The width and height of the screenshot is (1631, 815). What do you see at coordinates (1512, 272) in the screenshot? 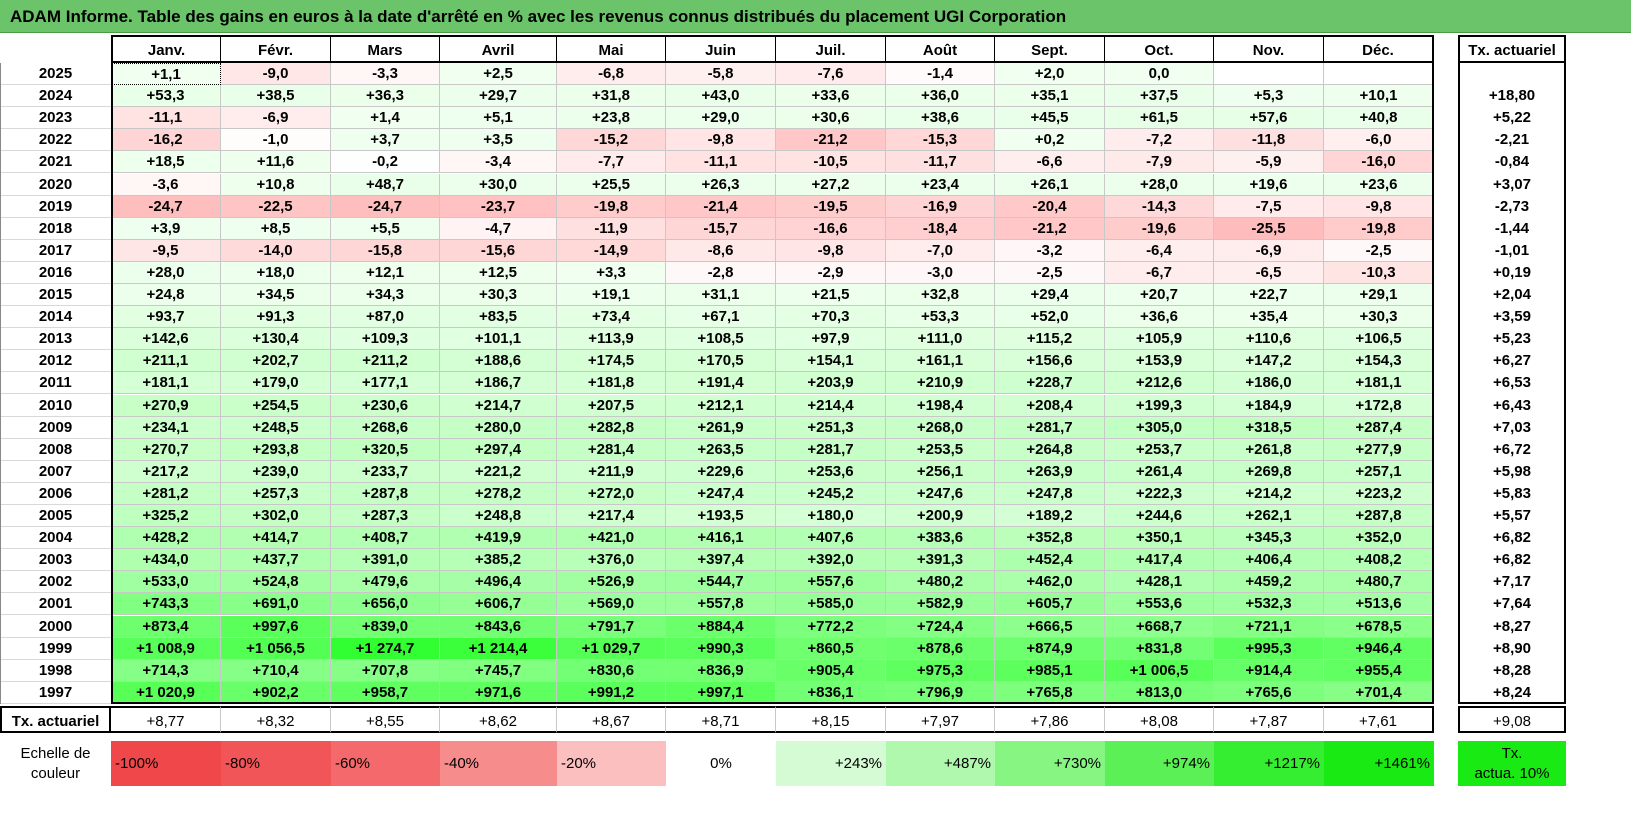
I see `rate-cell: +0,19` at bounding box center [1512, 272].